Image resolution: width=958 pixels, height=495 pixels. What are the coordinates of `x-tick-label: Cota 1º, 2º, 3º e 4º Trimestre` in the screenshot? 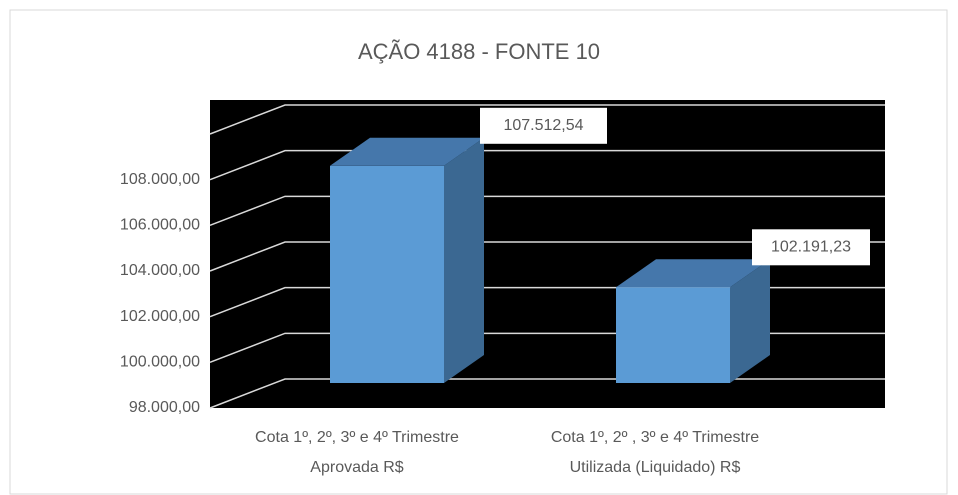 It's located at (357, 437).